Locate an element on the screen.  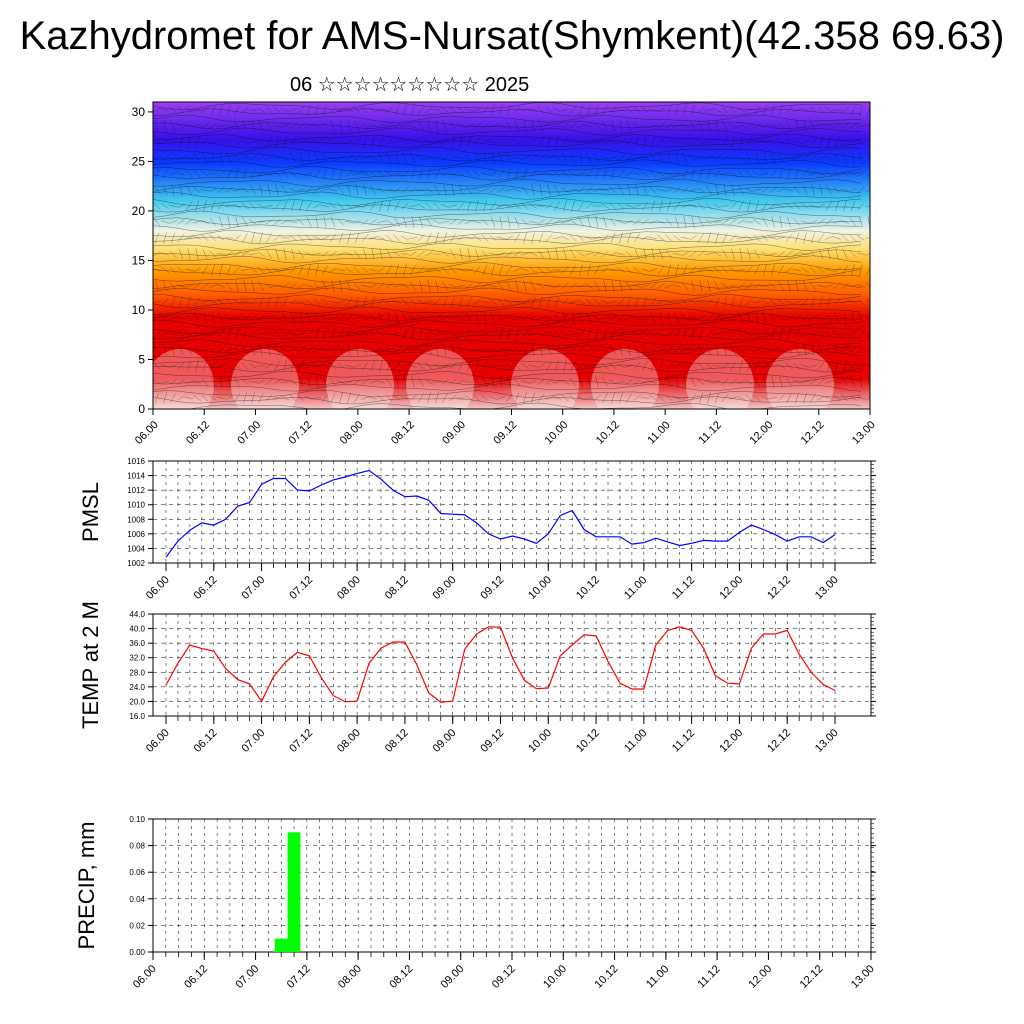
x-tick-label: 08.00 is located at coordinates (350, 977).